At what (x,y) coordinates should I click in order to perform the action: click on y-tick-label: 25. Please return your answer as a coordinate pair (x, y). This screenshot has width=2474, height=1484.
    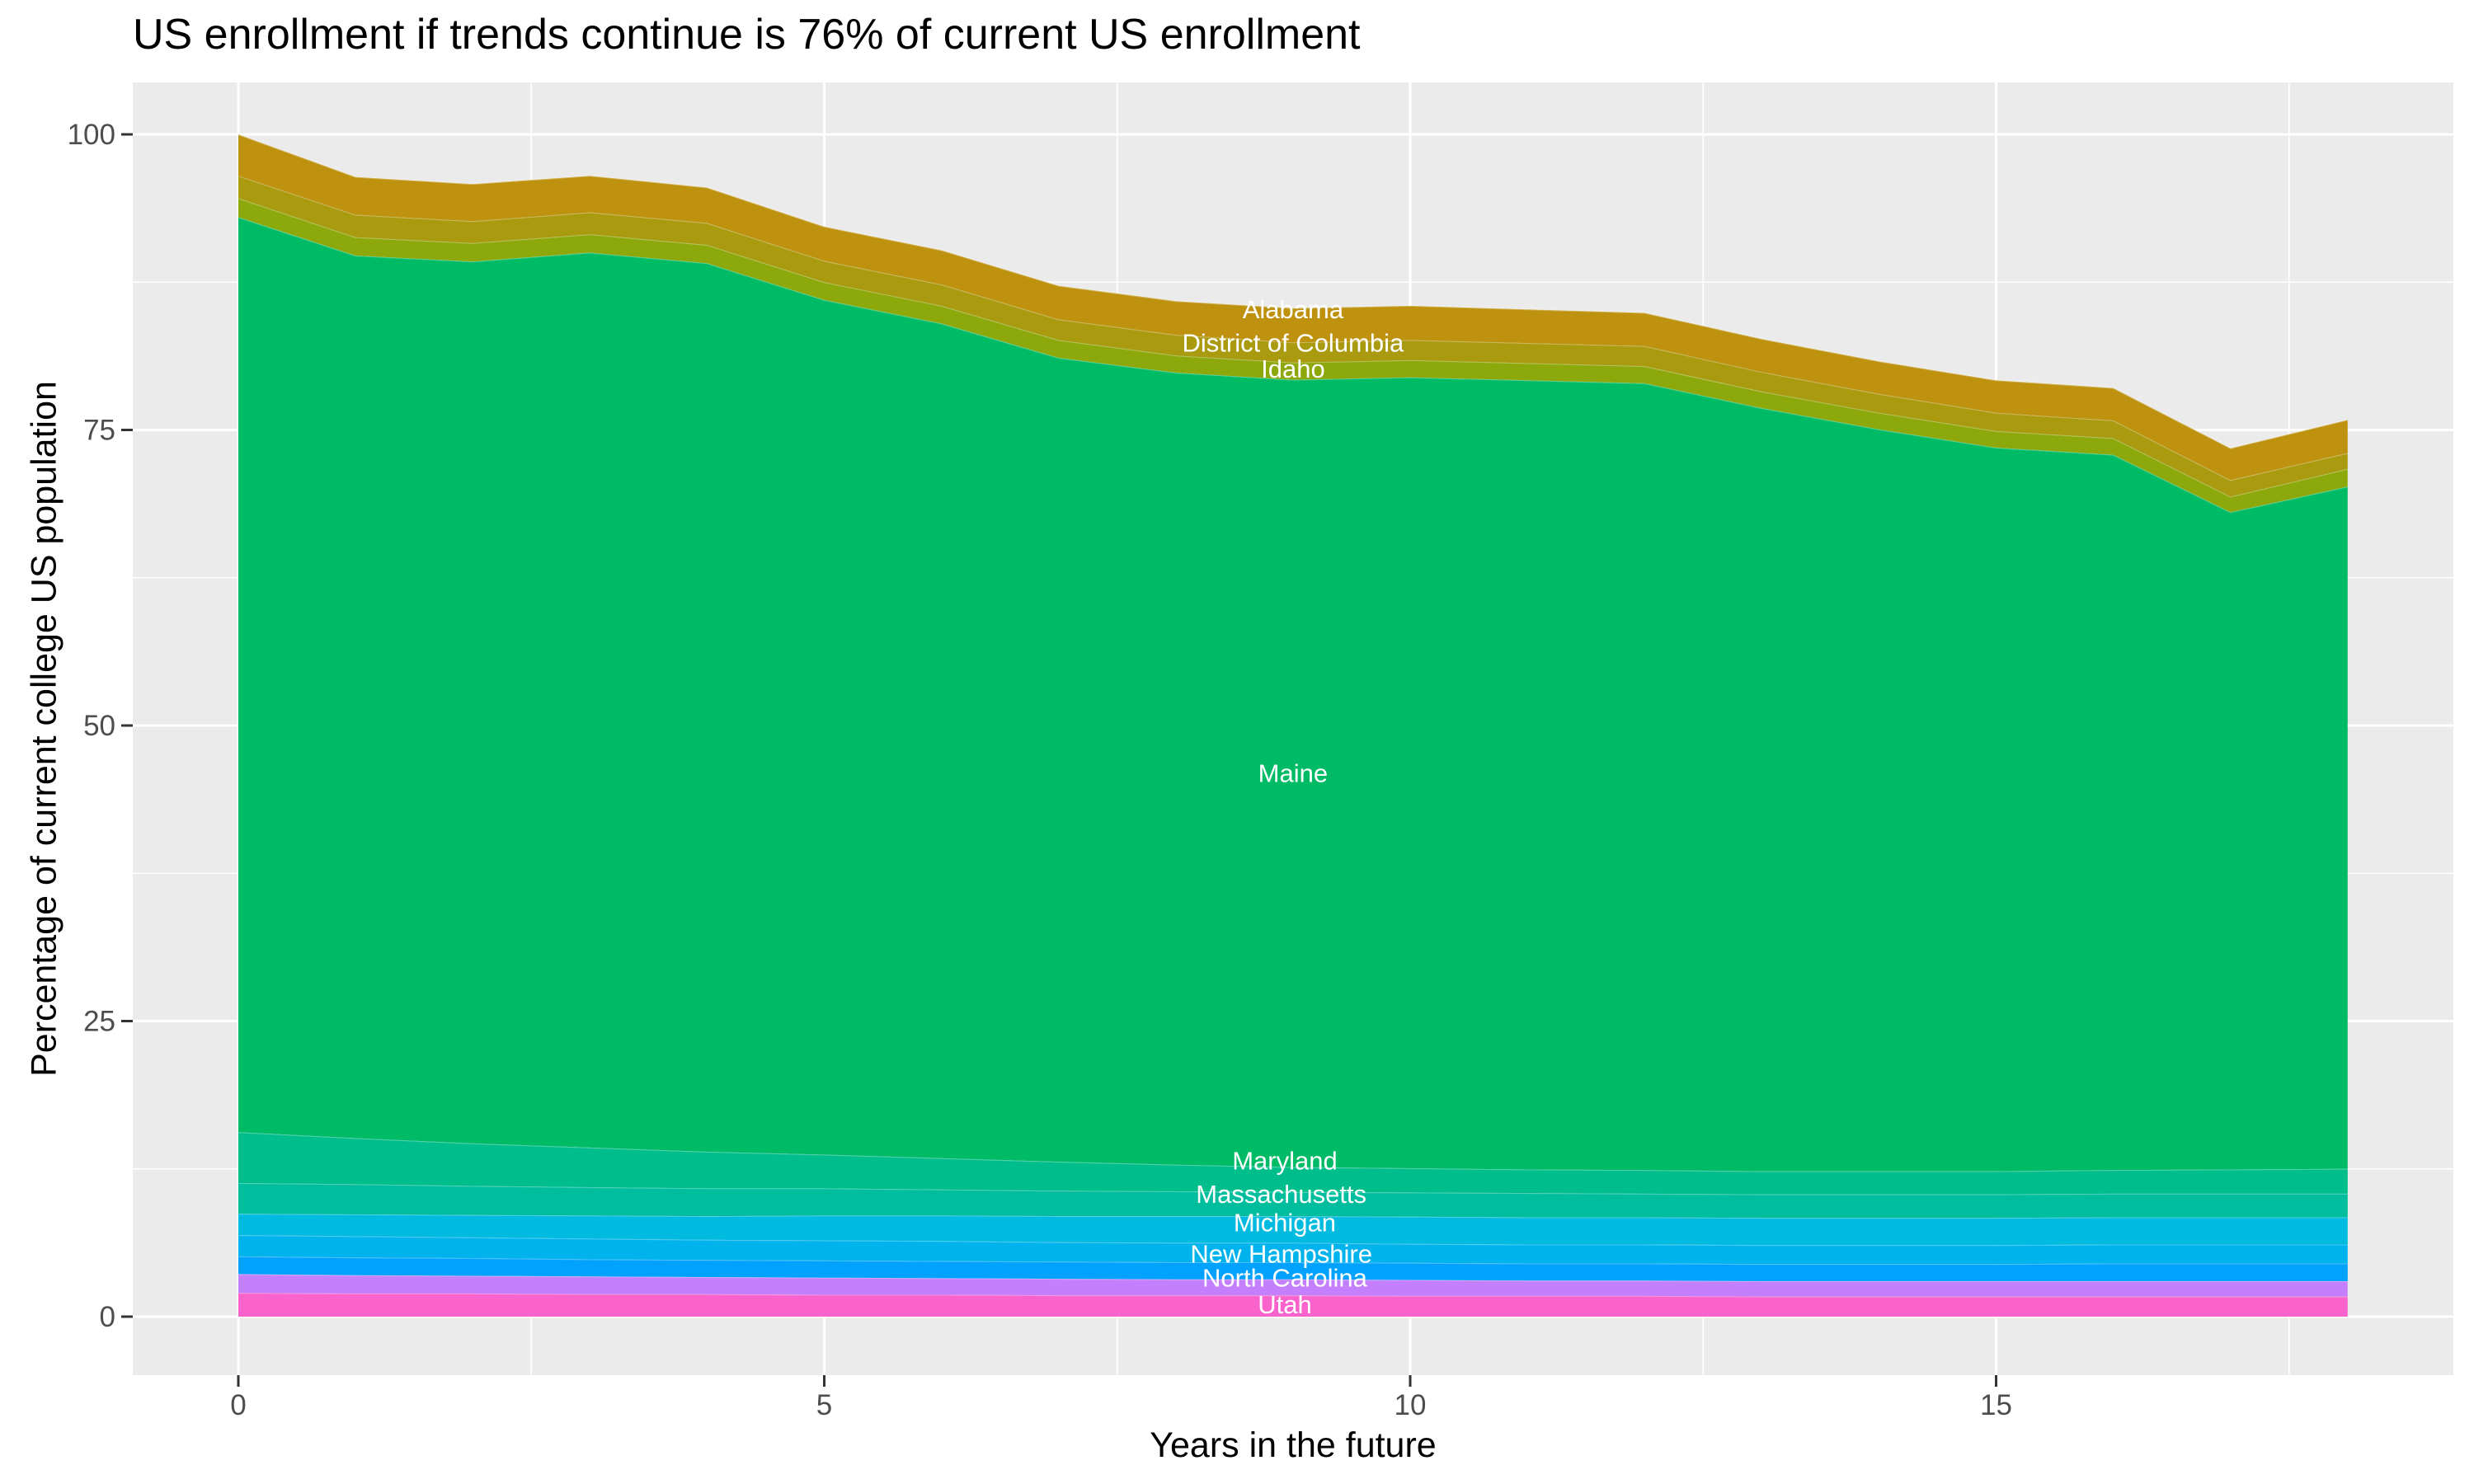
    Looking at the image, I should click on (99, 1022).